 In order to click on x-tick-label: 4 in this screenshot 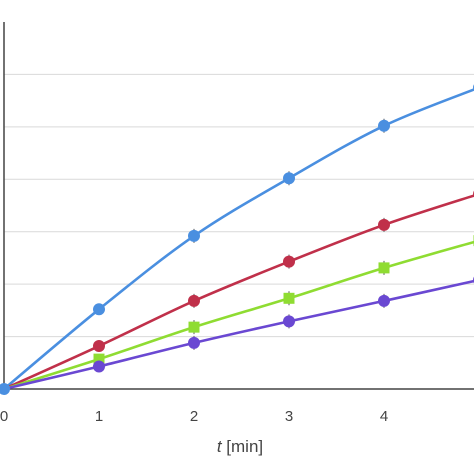, I will do `click(384, 416)`.